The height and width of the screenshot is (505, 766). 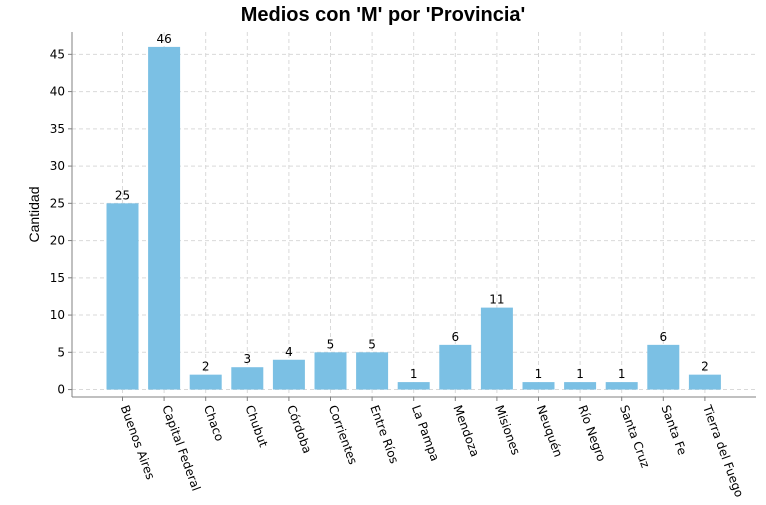 I want to click on x-tick-label: Corrientes, so click(x=343, y=434).